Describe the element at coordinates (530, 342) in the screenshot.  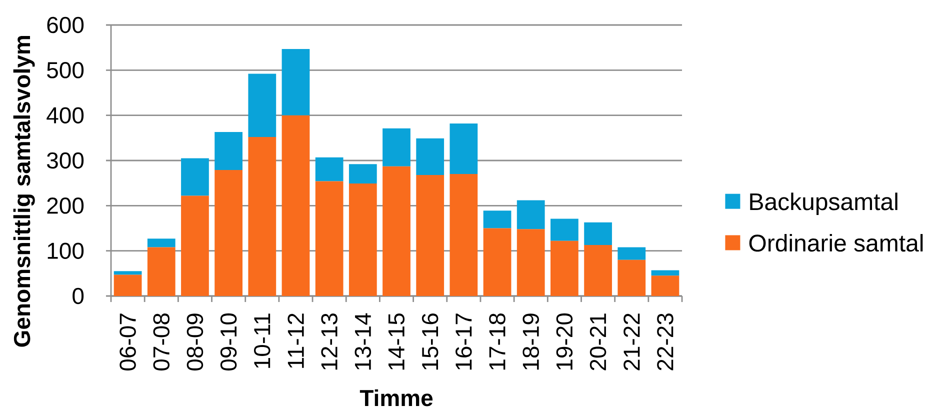
I see `x-tick-label: 18-19` at that location.